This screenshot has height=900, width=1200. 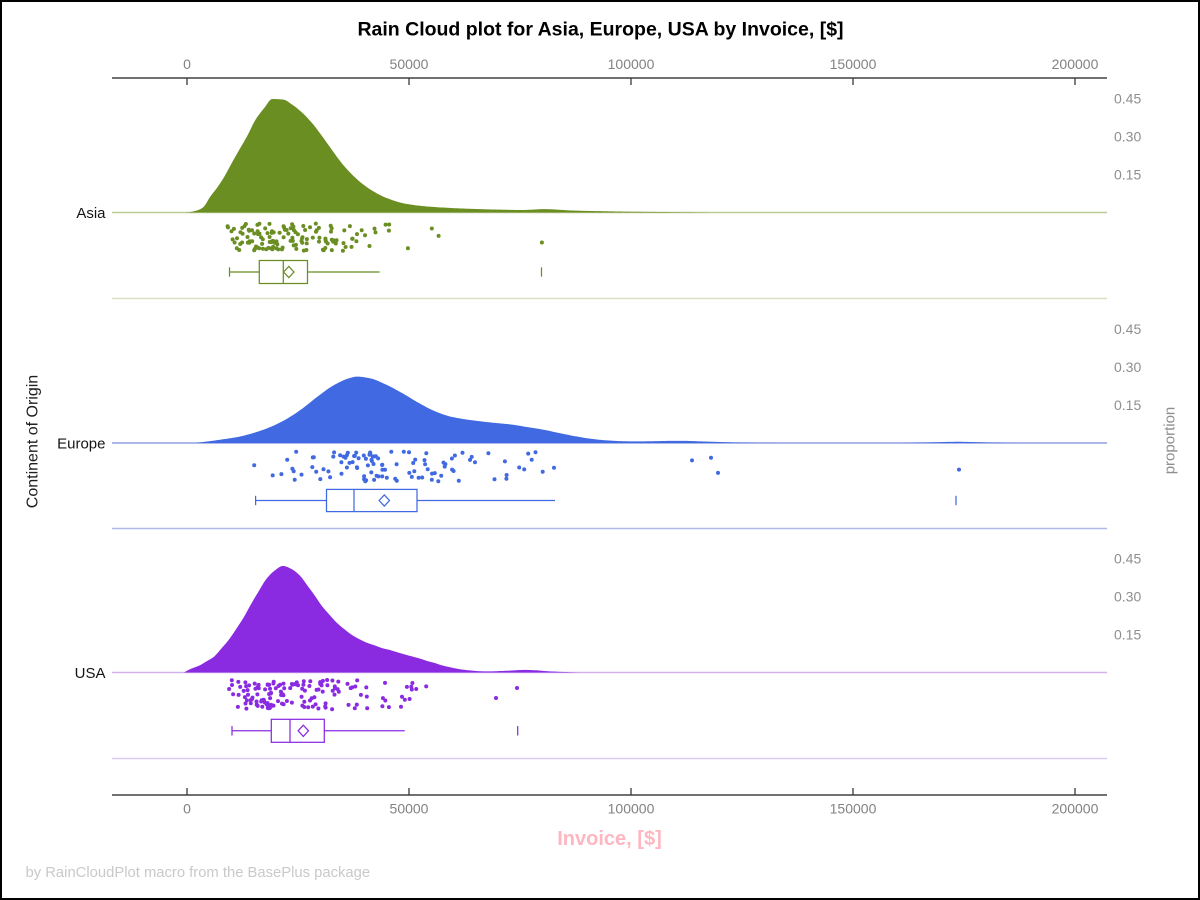 What do you see at coordinates (609, 839) in the screenshot?
I see `svg-text: Invoice, [$]` at bounding box center [609, 839].